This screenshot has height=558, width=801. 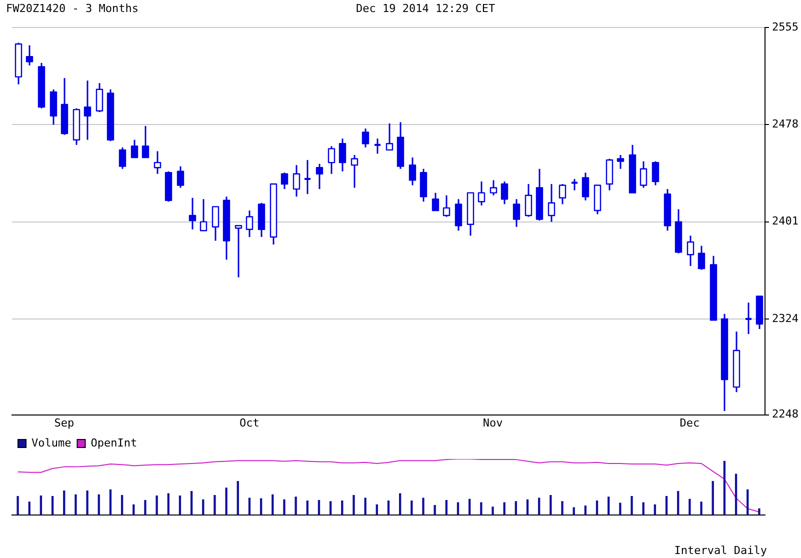 What do you see at coordinates (114, 443) in the screenshot?
I see `legend-label: OpenInt` at bounding box center [114, 443].